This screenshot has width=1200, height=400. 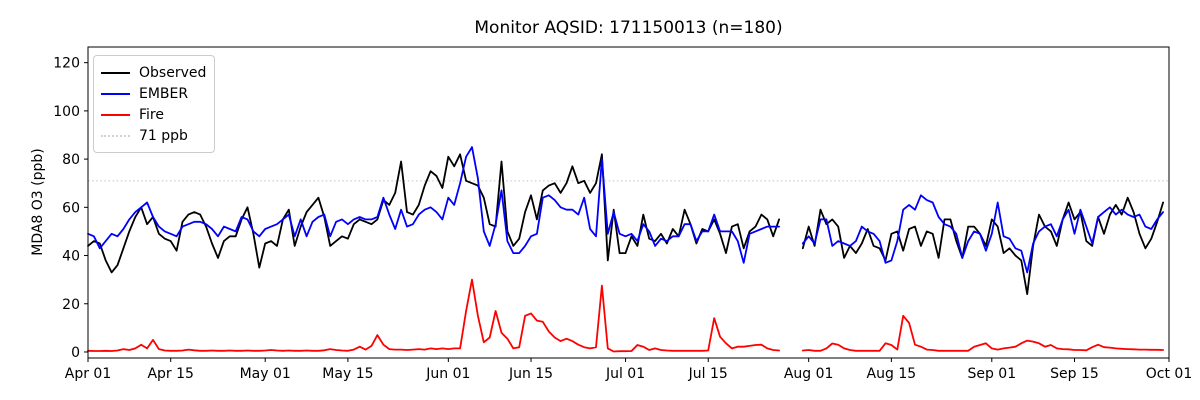 What do you see at coordinates (75, 353) in the screenshot?
I see `y-tick-label: 0` at bounding box center [75, 353].